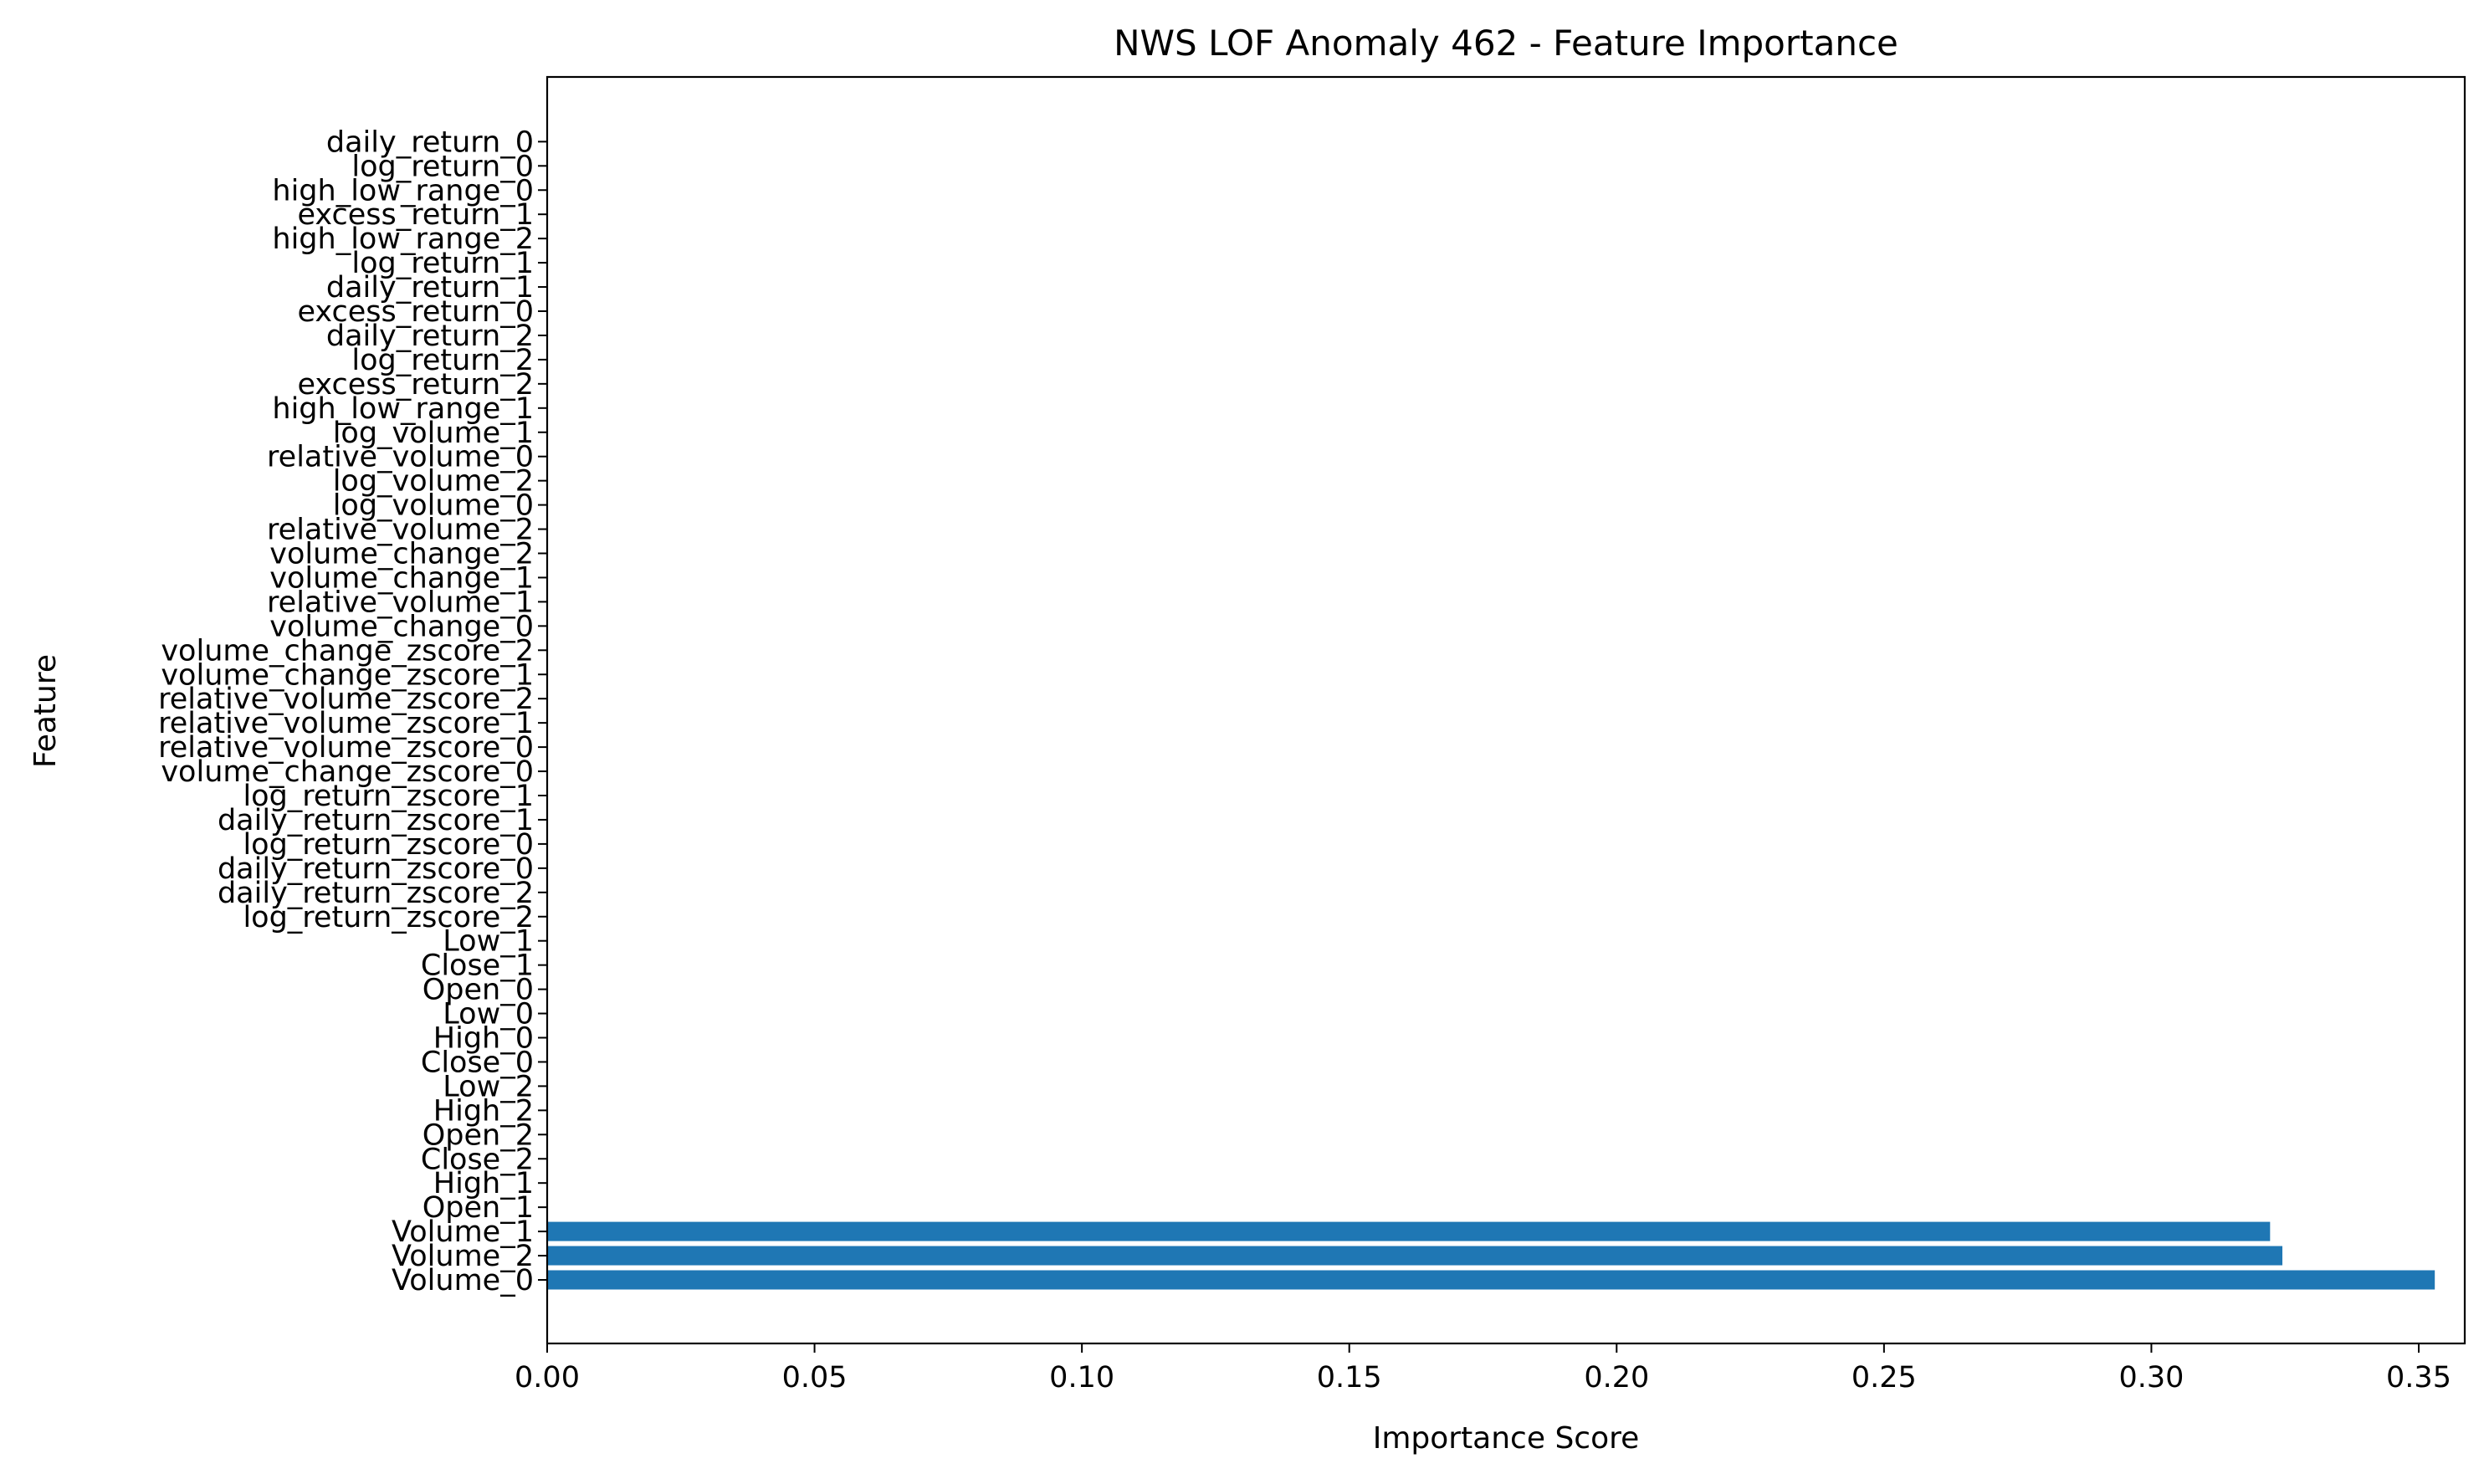 Image resolution: width=2484 pixels, height=1484 pixels. What do you see at coordinates (433, 506) in the screenshot?
I see `y-tick-label: log_volume_0` at bounding box center [433, 506].